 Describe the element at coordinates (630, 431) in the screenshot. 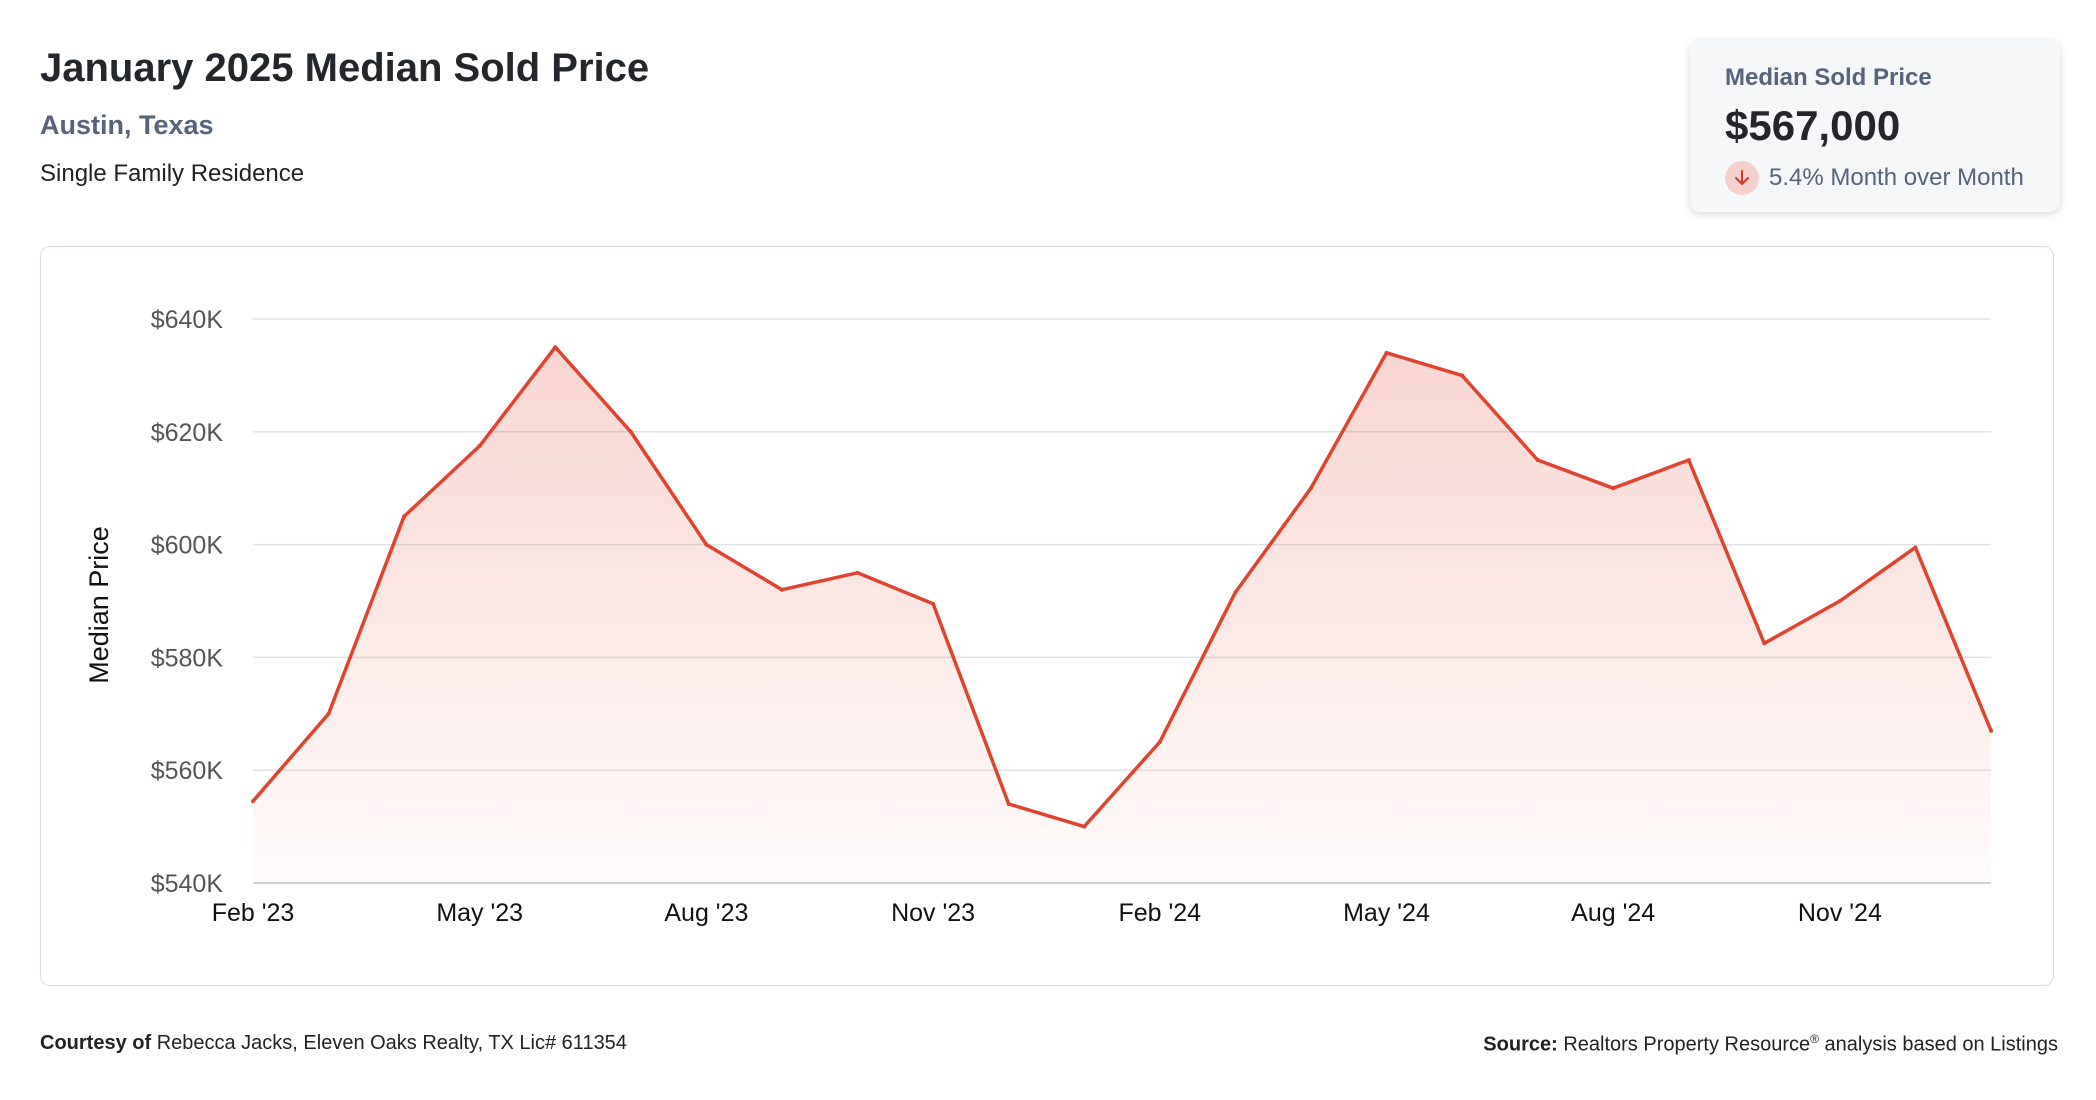

I see `data-point: Jul '23: 620000` at that location.